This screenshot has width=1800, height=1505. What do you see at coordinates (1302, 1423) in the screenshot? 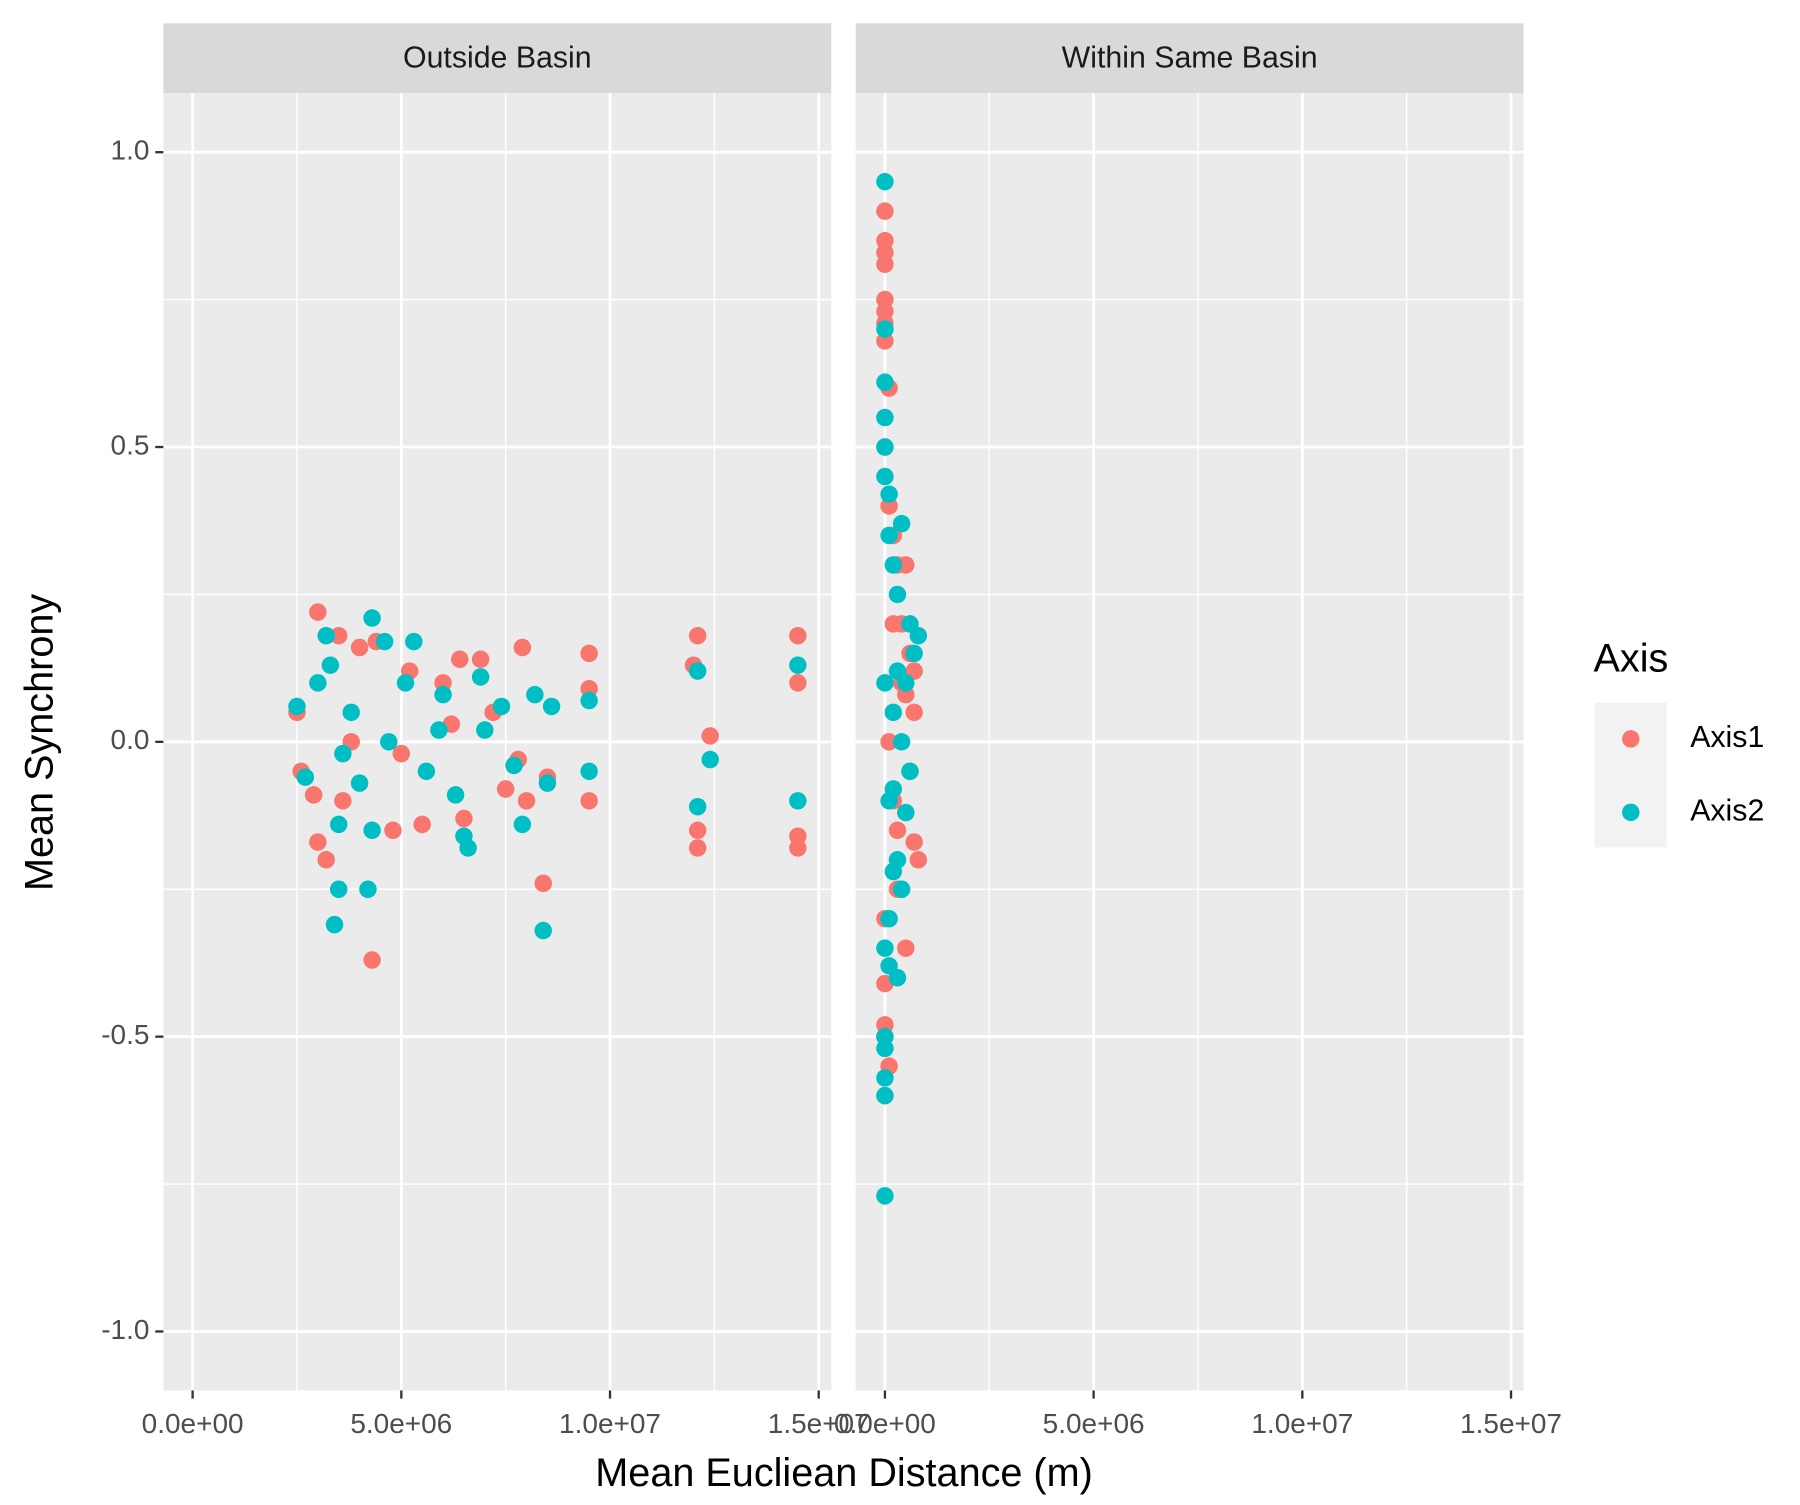
I see `x-tick-label: 1.0e+07` at bounding box center [1302, 1423].